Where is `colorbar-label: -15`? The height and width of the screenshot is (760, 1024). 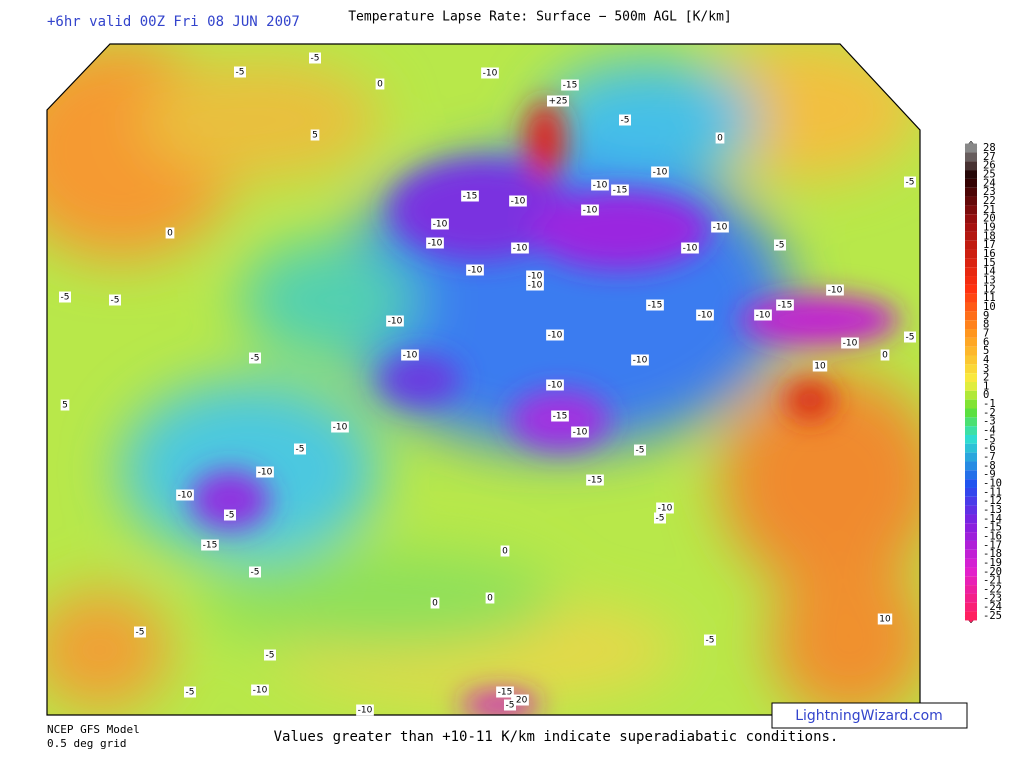 colorbar-label: -15 is located at coordinates (992, 528).